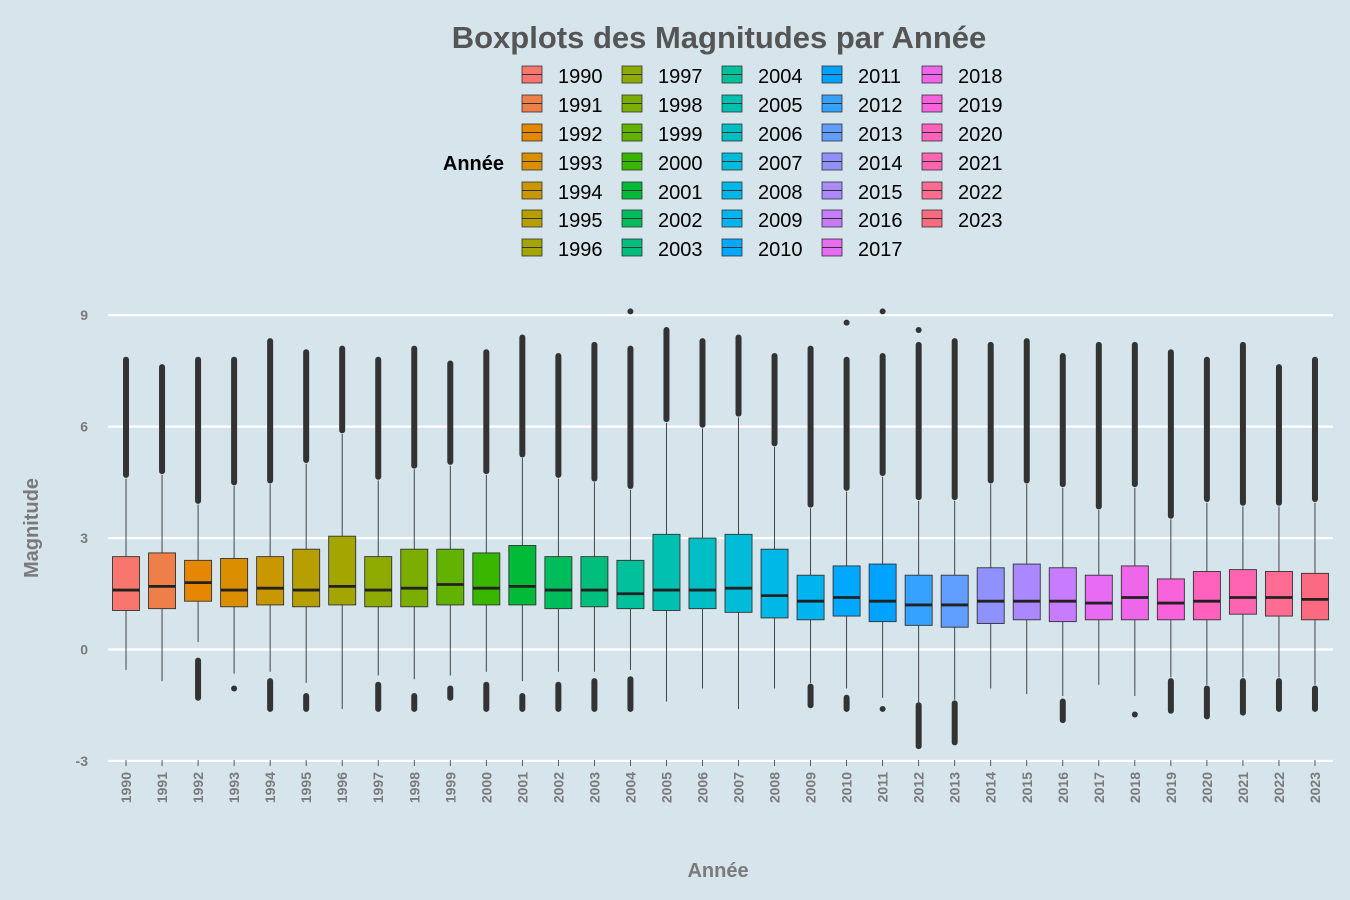  I want to click on x-tick-label: 1992, so click(198, 787).